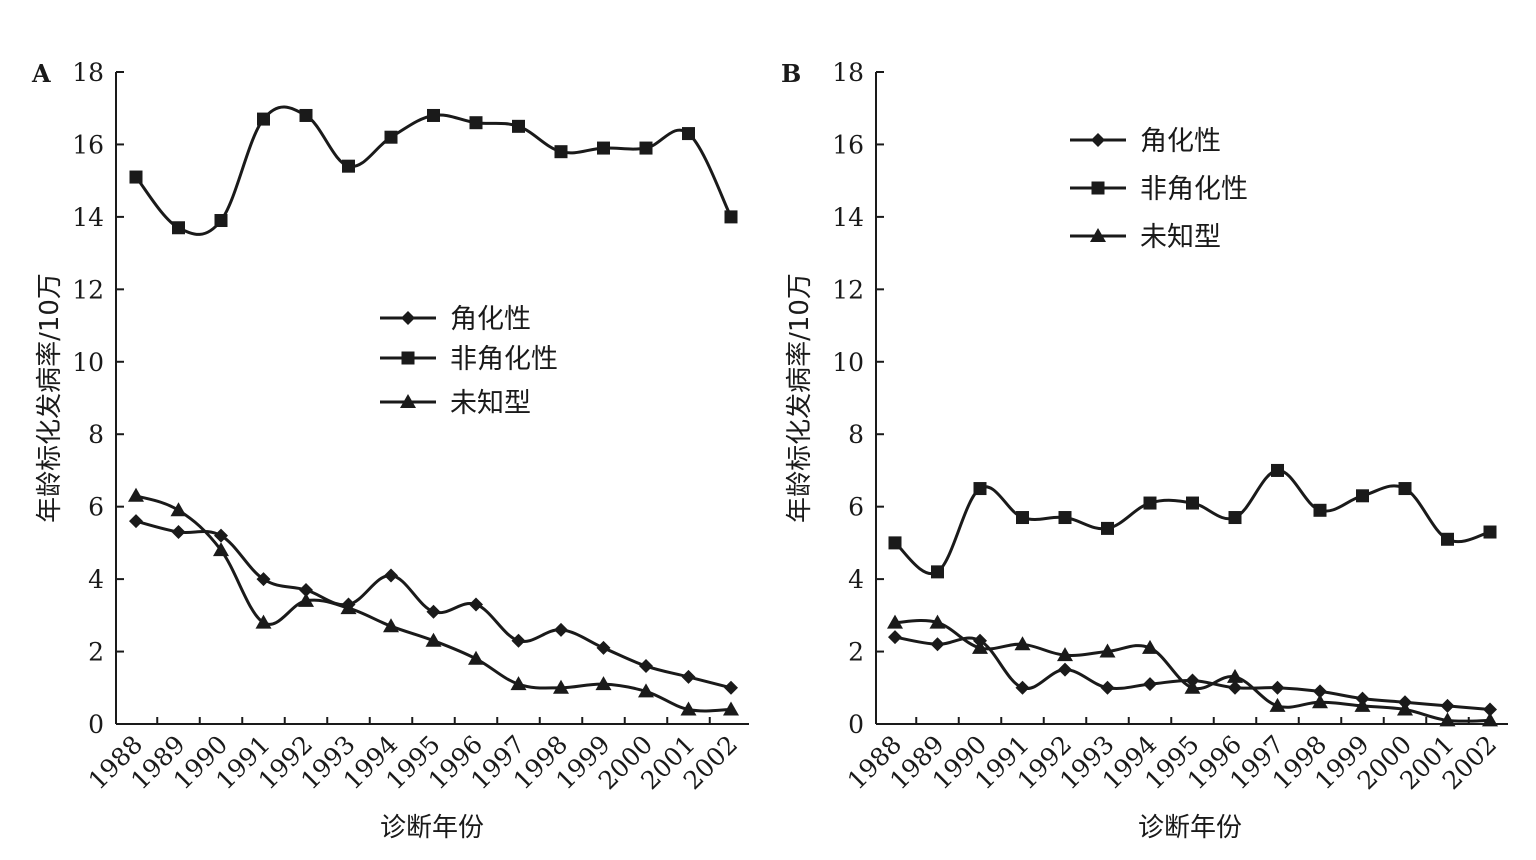 Image resolution: width=1536 pixels, height=860 pixels. Describe the element at coordinates (96, 579) in the screenshot. I see `y-tick-label: 4` at that location.